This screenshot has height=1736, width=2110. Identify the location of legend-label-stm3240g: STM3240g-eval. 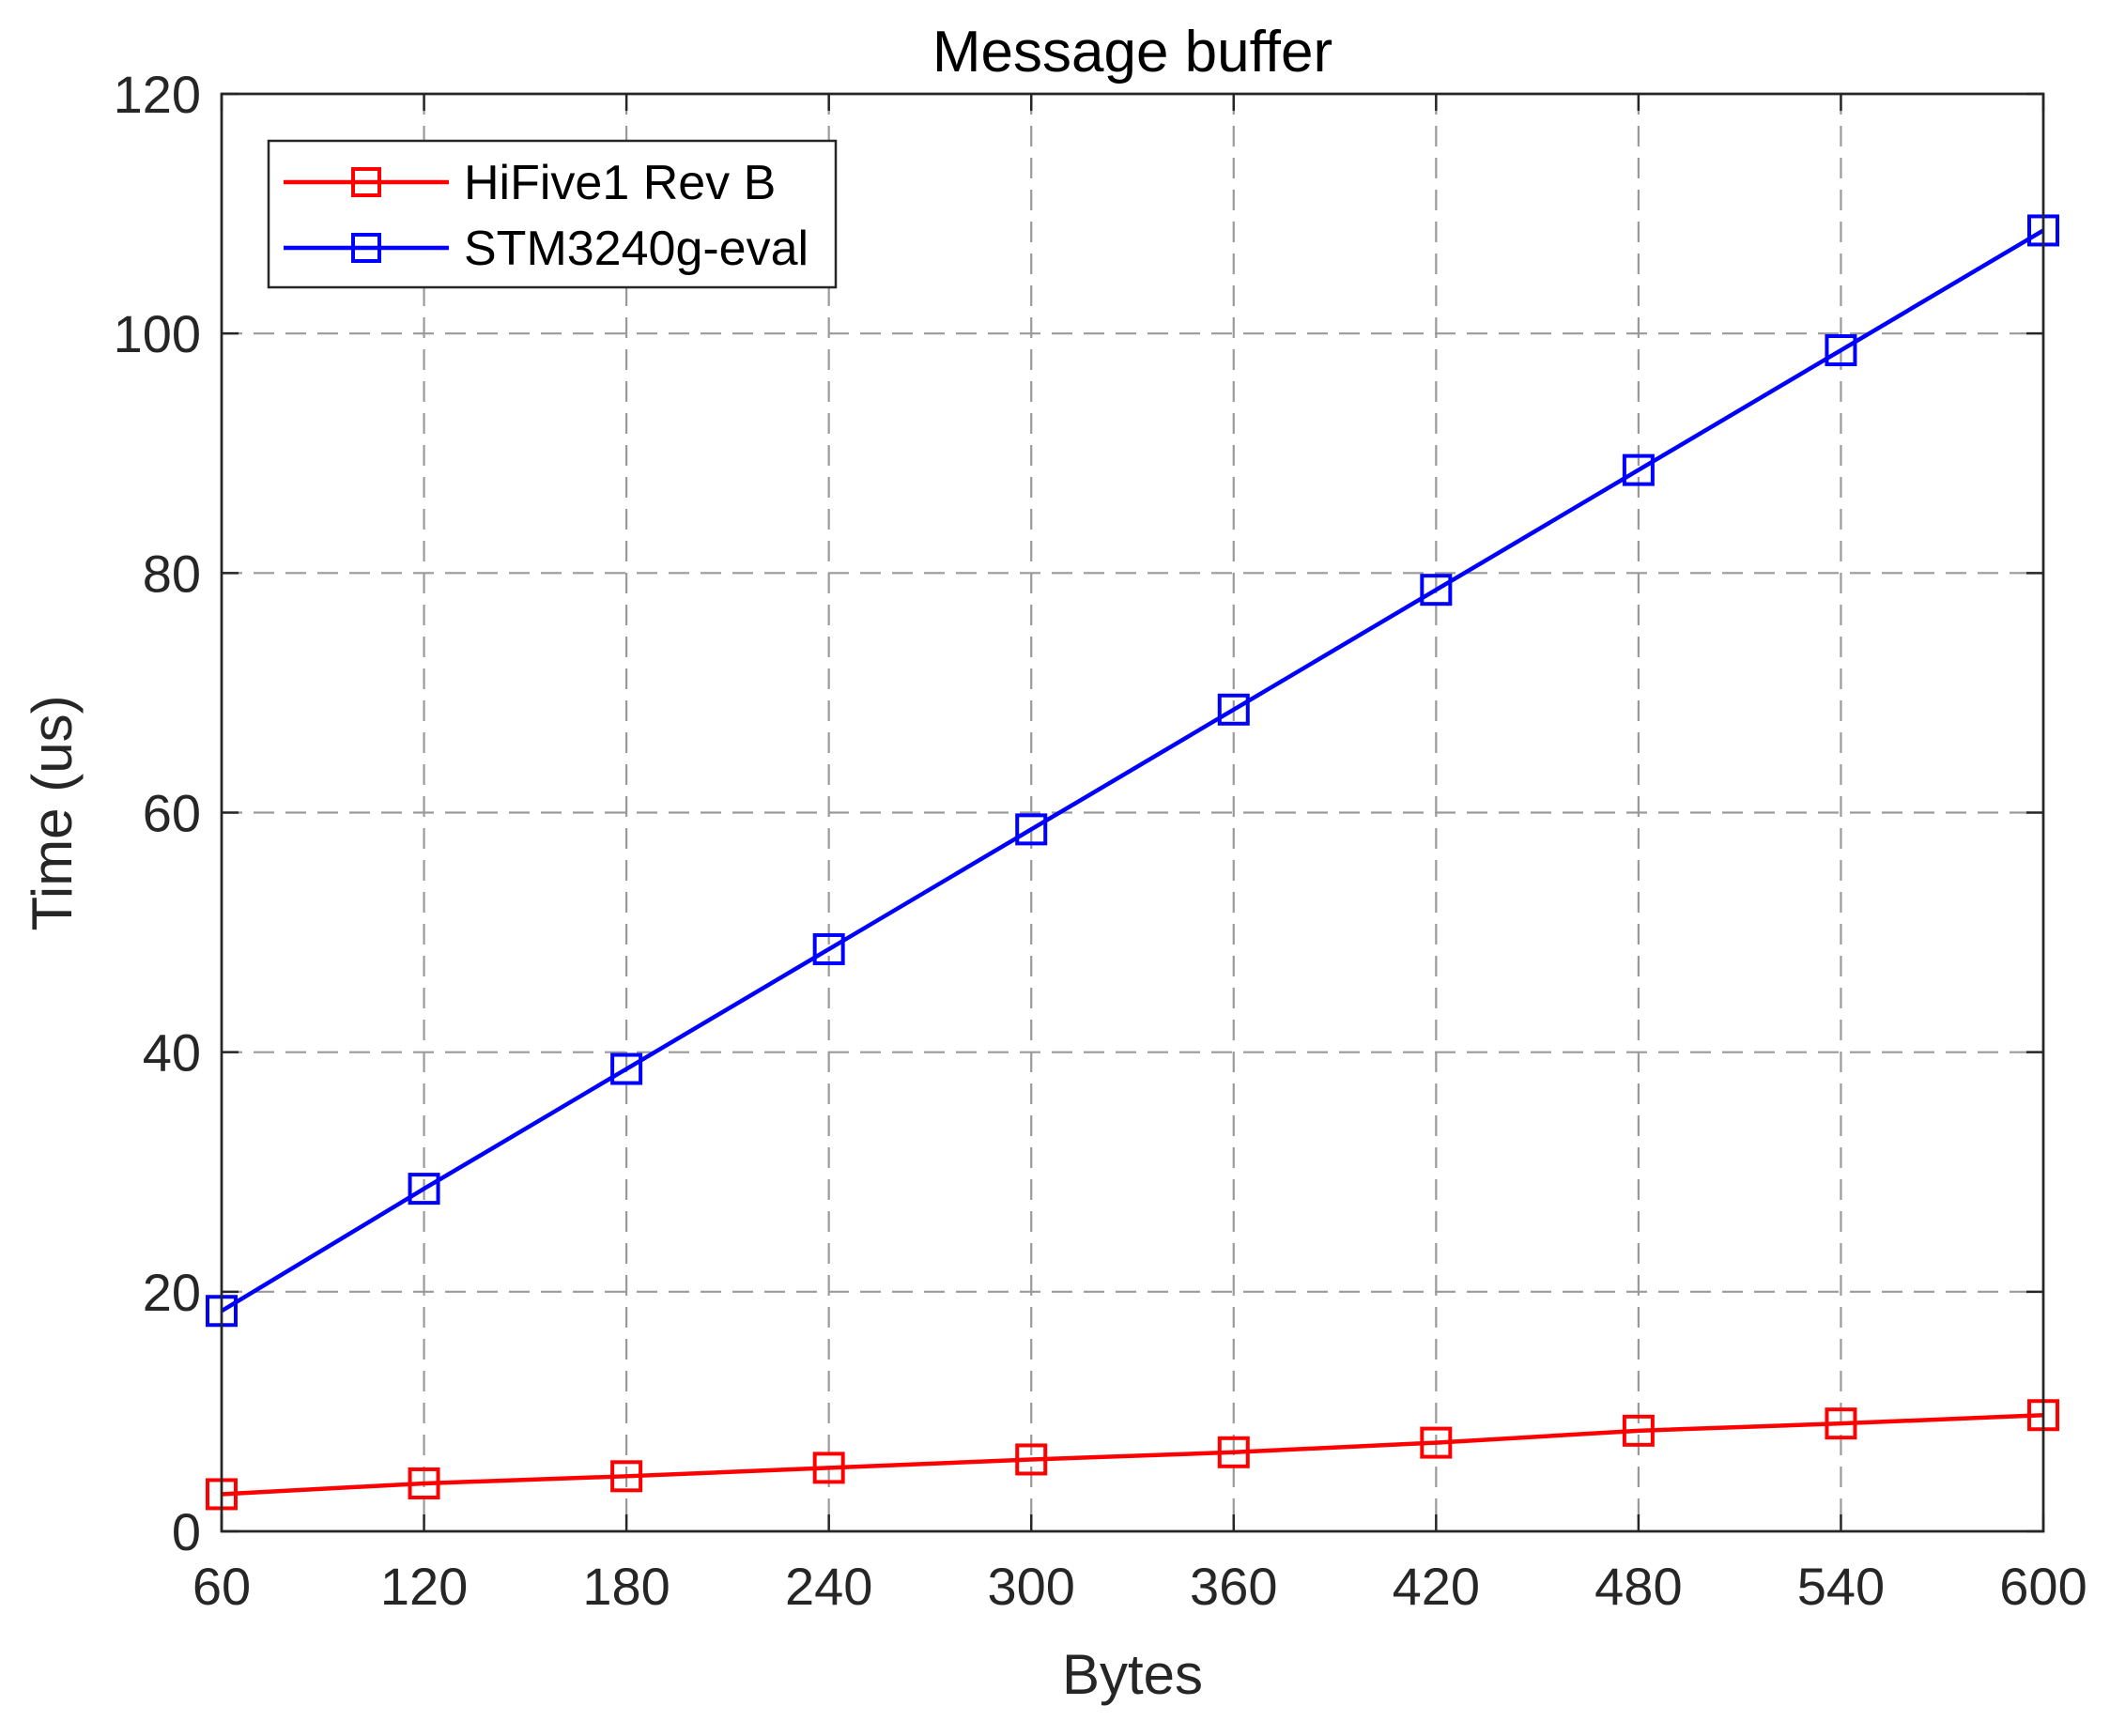
(636, 249).